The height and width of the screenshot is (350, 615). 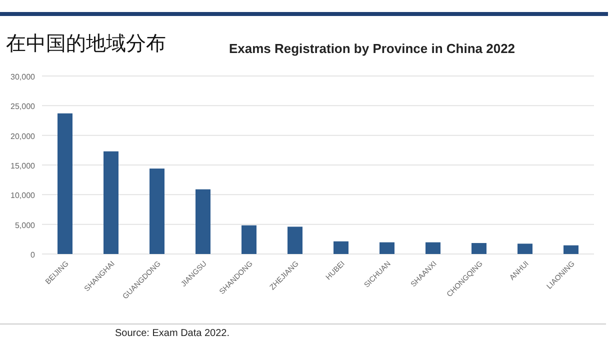 I want to click on source-note: Source: Exam Data 2022., so click(x=172, y=333).